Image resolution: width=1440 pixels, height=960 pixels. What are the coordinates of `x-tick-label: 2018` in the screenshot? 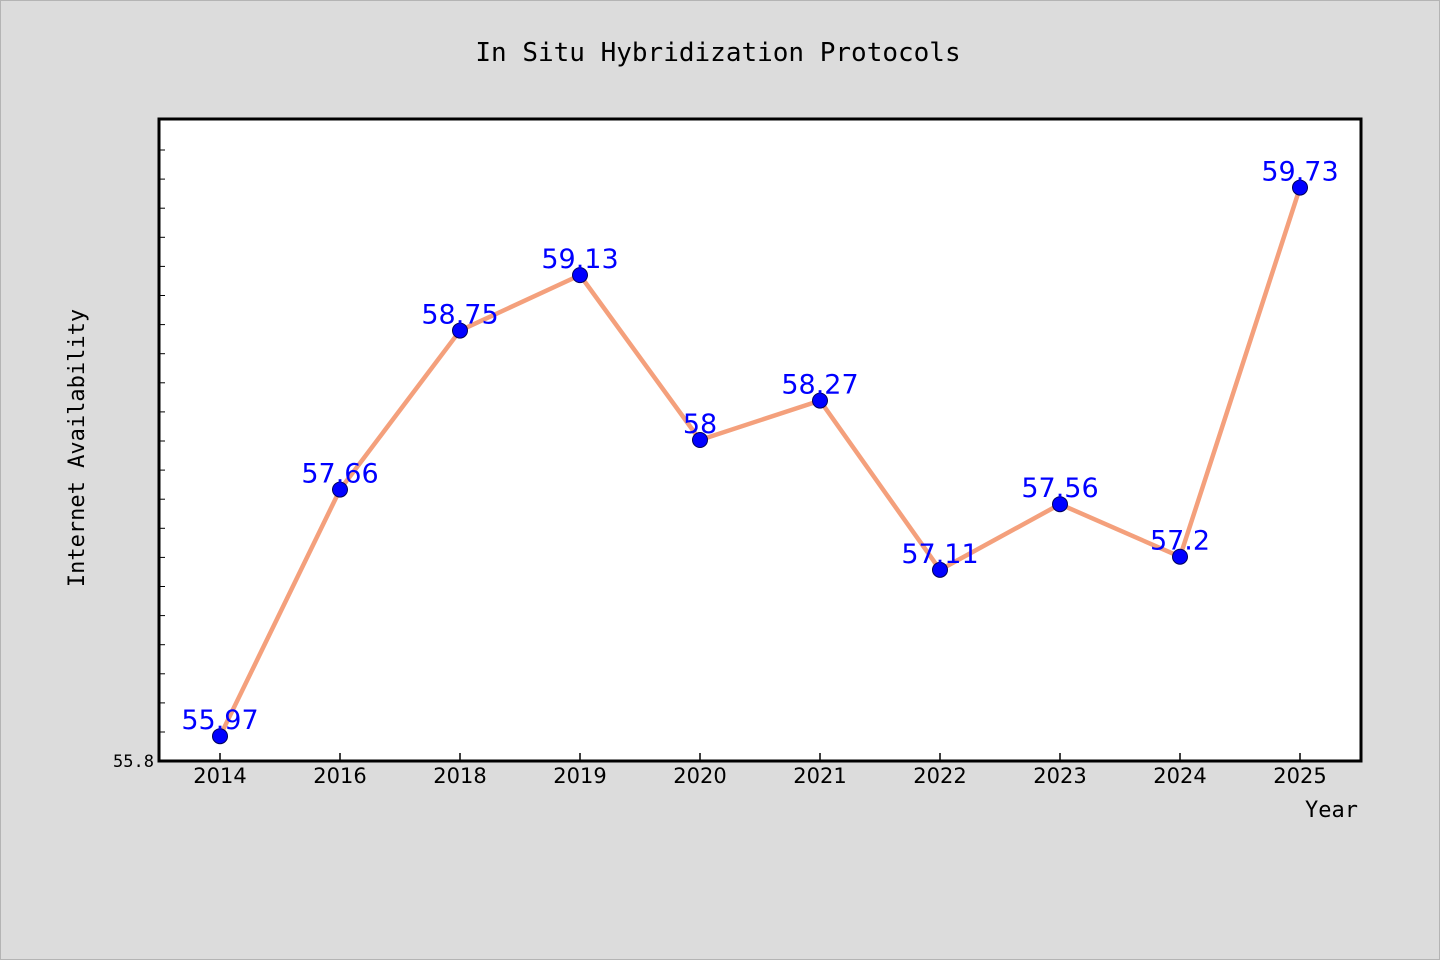 It's located at (459, 776).